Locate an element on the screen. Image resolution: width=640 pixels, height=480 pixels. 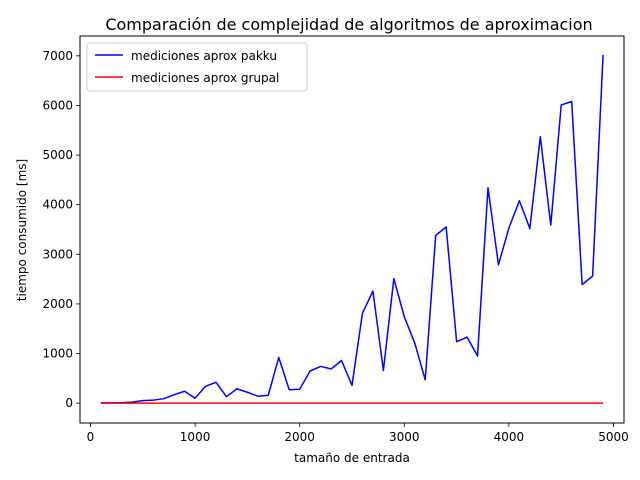
y-tick-label: 4000 is located at coordinates (57, 205).